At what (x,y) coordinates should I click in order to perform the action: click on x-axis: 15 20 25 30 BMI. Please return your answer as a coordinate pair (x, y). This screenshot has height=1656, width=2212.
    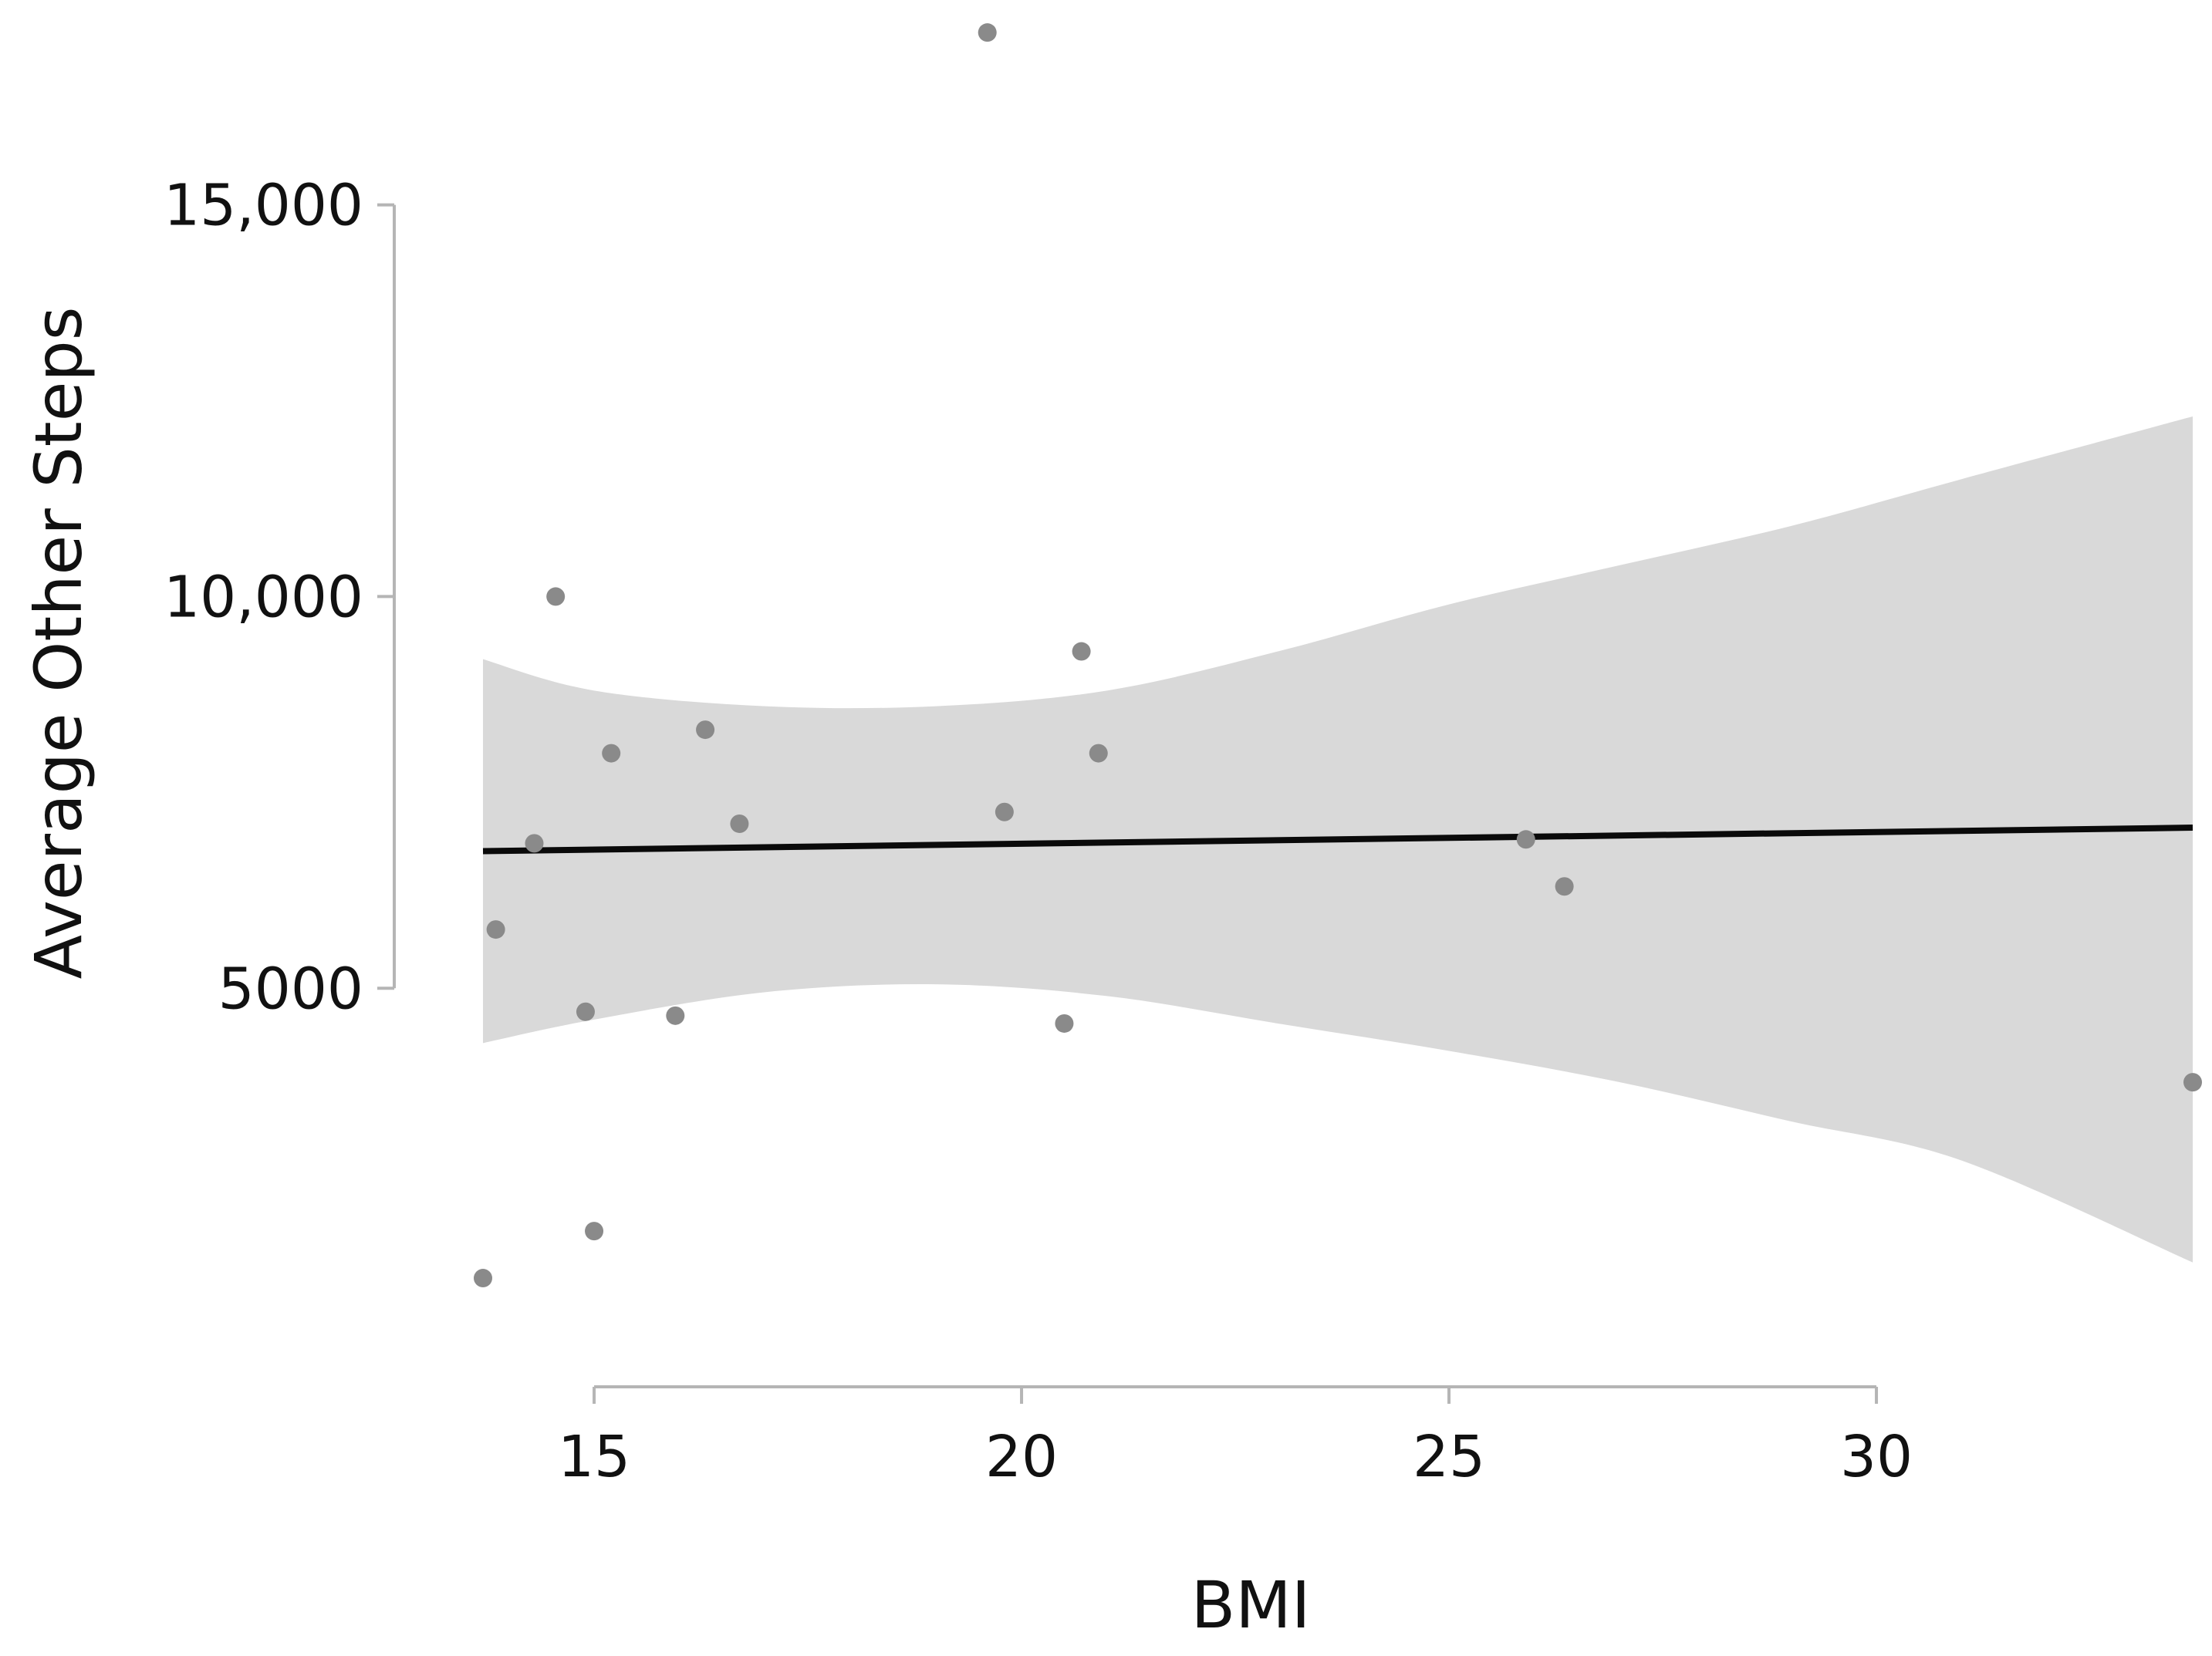
    Looking at the image, I should click on (1235, 1514).